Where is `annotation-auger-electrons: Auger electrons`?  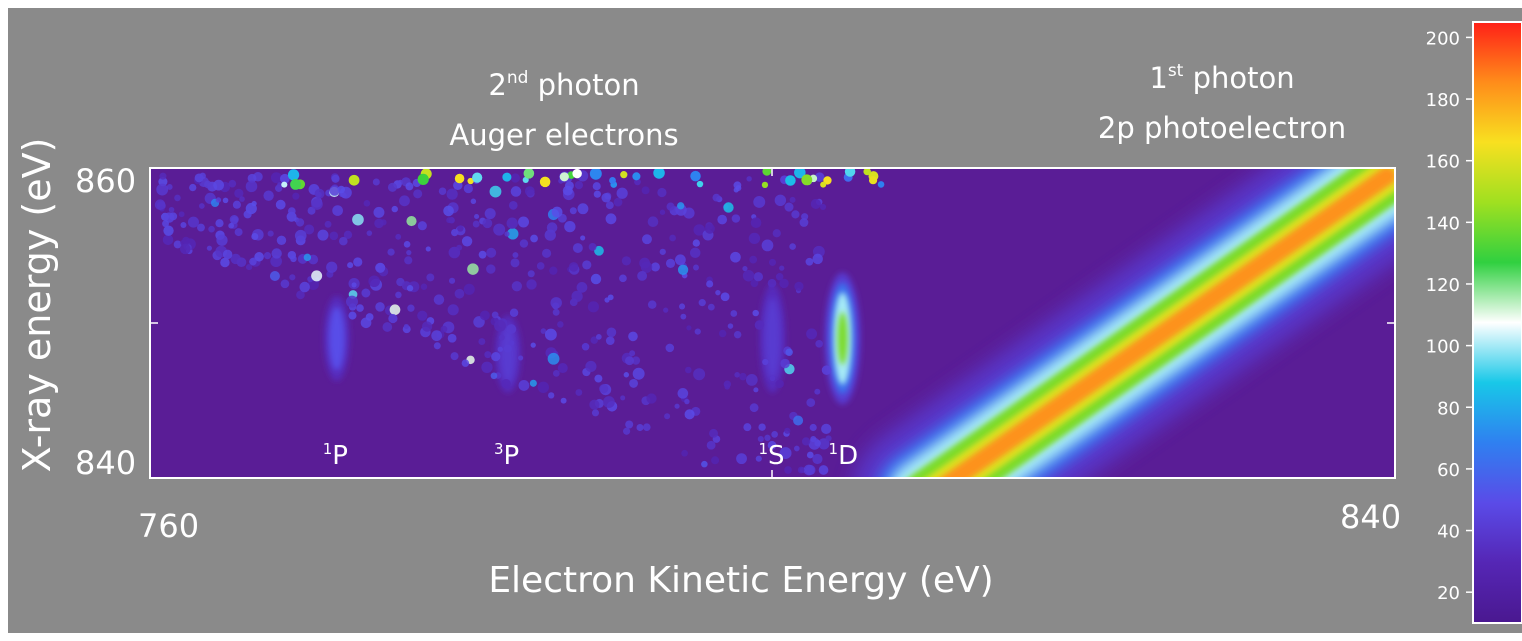
annotation-auger-electrons: Auger electrons is located at coordinates (563, 135).